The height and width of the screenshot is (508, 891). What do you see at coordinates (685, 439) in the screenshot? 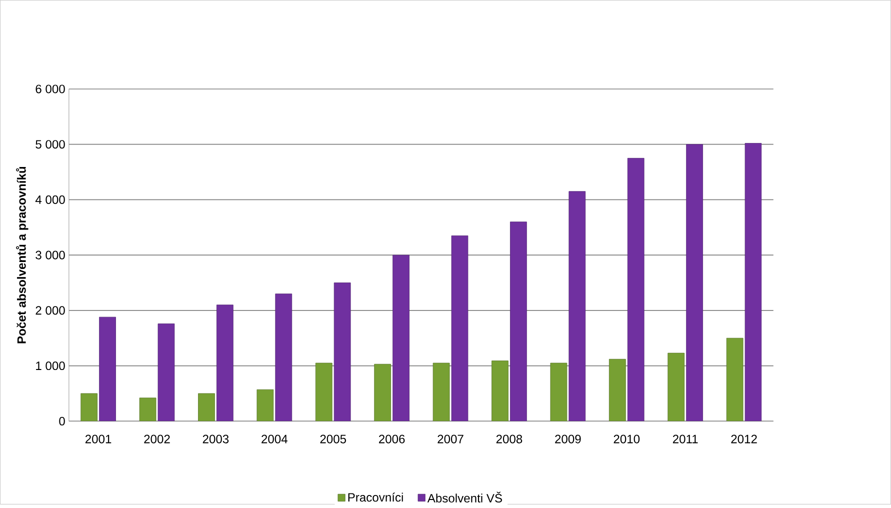
I see `x-tick-label: 2011` at bounding box center [685, 439].